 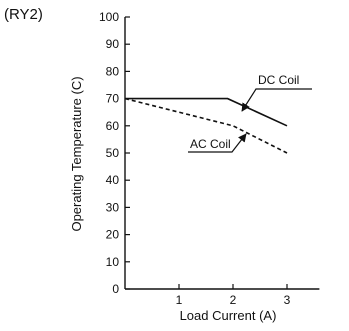 I want to click on x-tick-label-3: 3, so click(x=287, y=300).